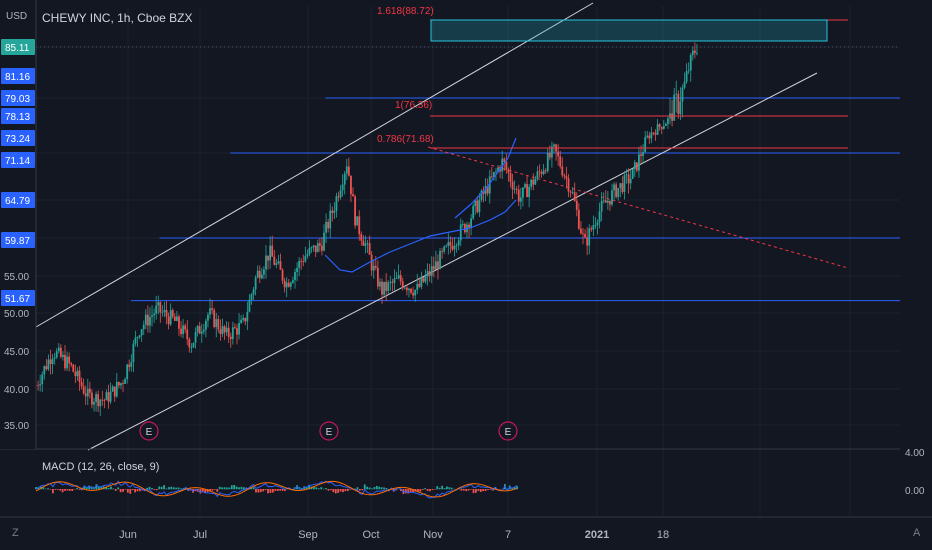 This screenshot has width=932, height=550. I want to click on price-badge-label: 51.67, so click(17, 299).